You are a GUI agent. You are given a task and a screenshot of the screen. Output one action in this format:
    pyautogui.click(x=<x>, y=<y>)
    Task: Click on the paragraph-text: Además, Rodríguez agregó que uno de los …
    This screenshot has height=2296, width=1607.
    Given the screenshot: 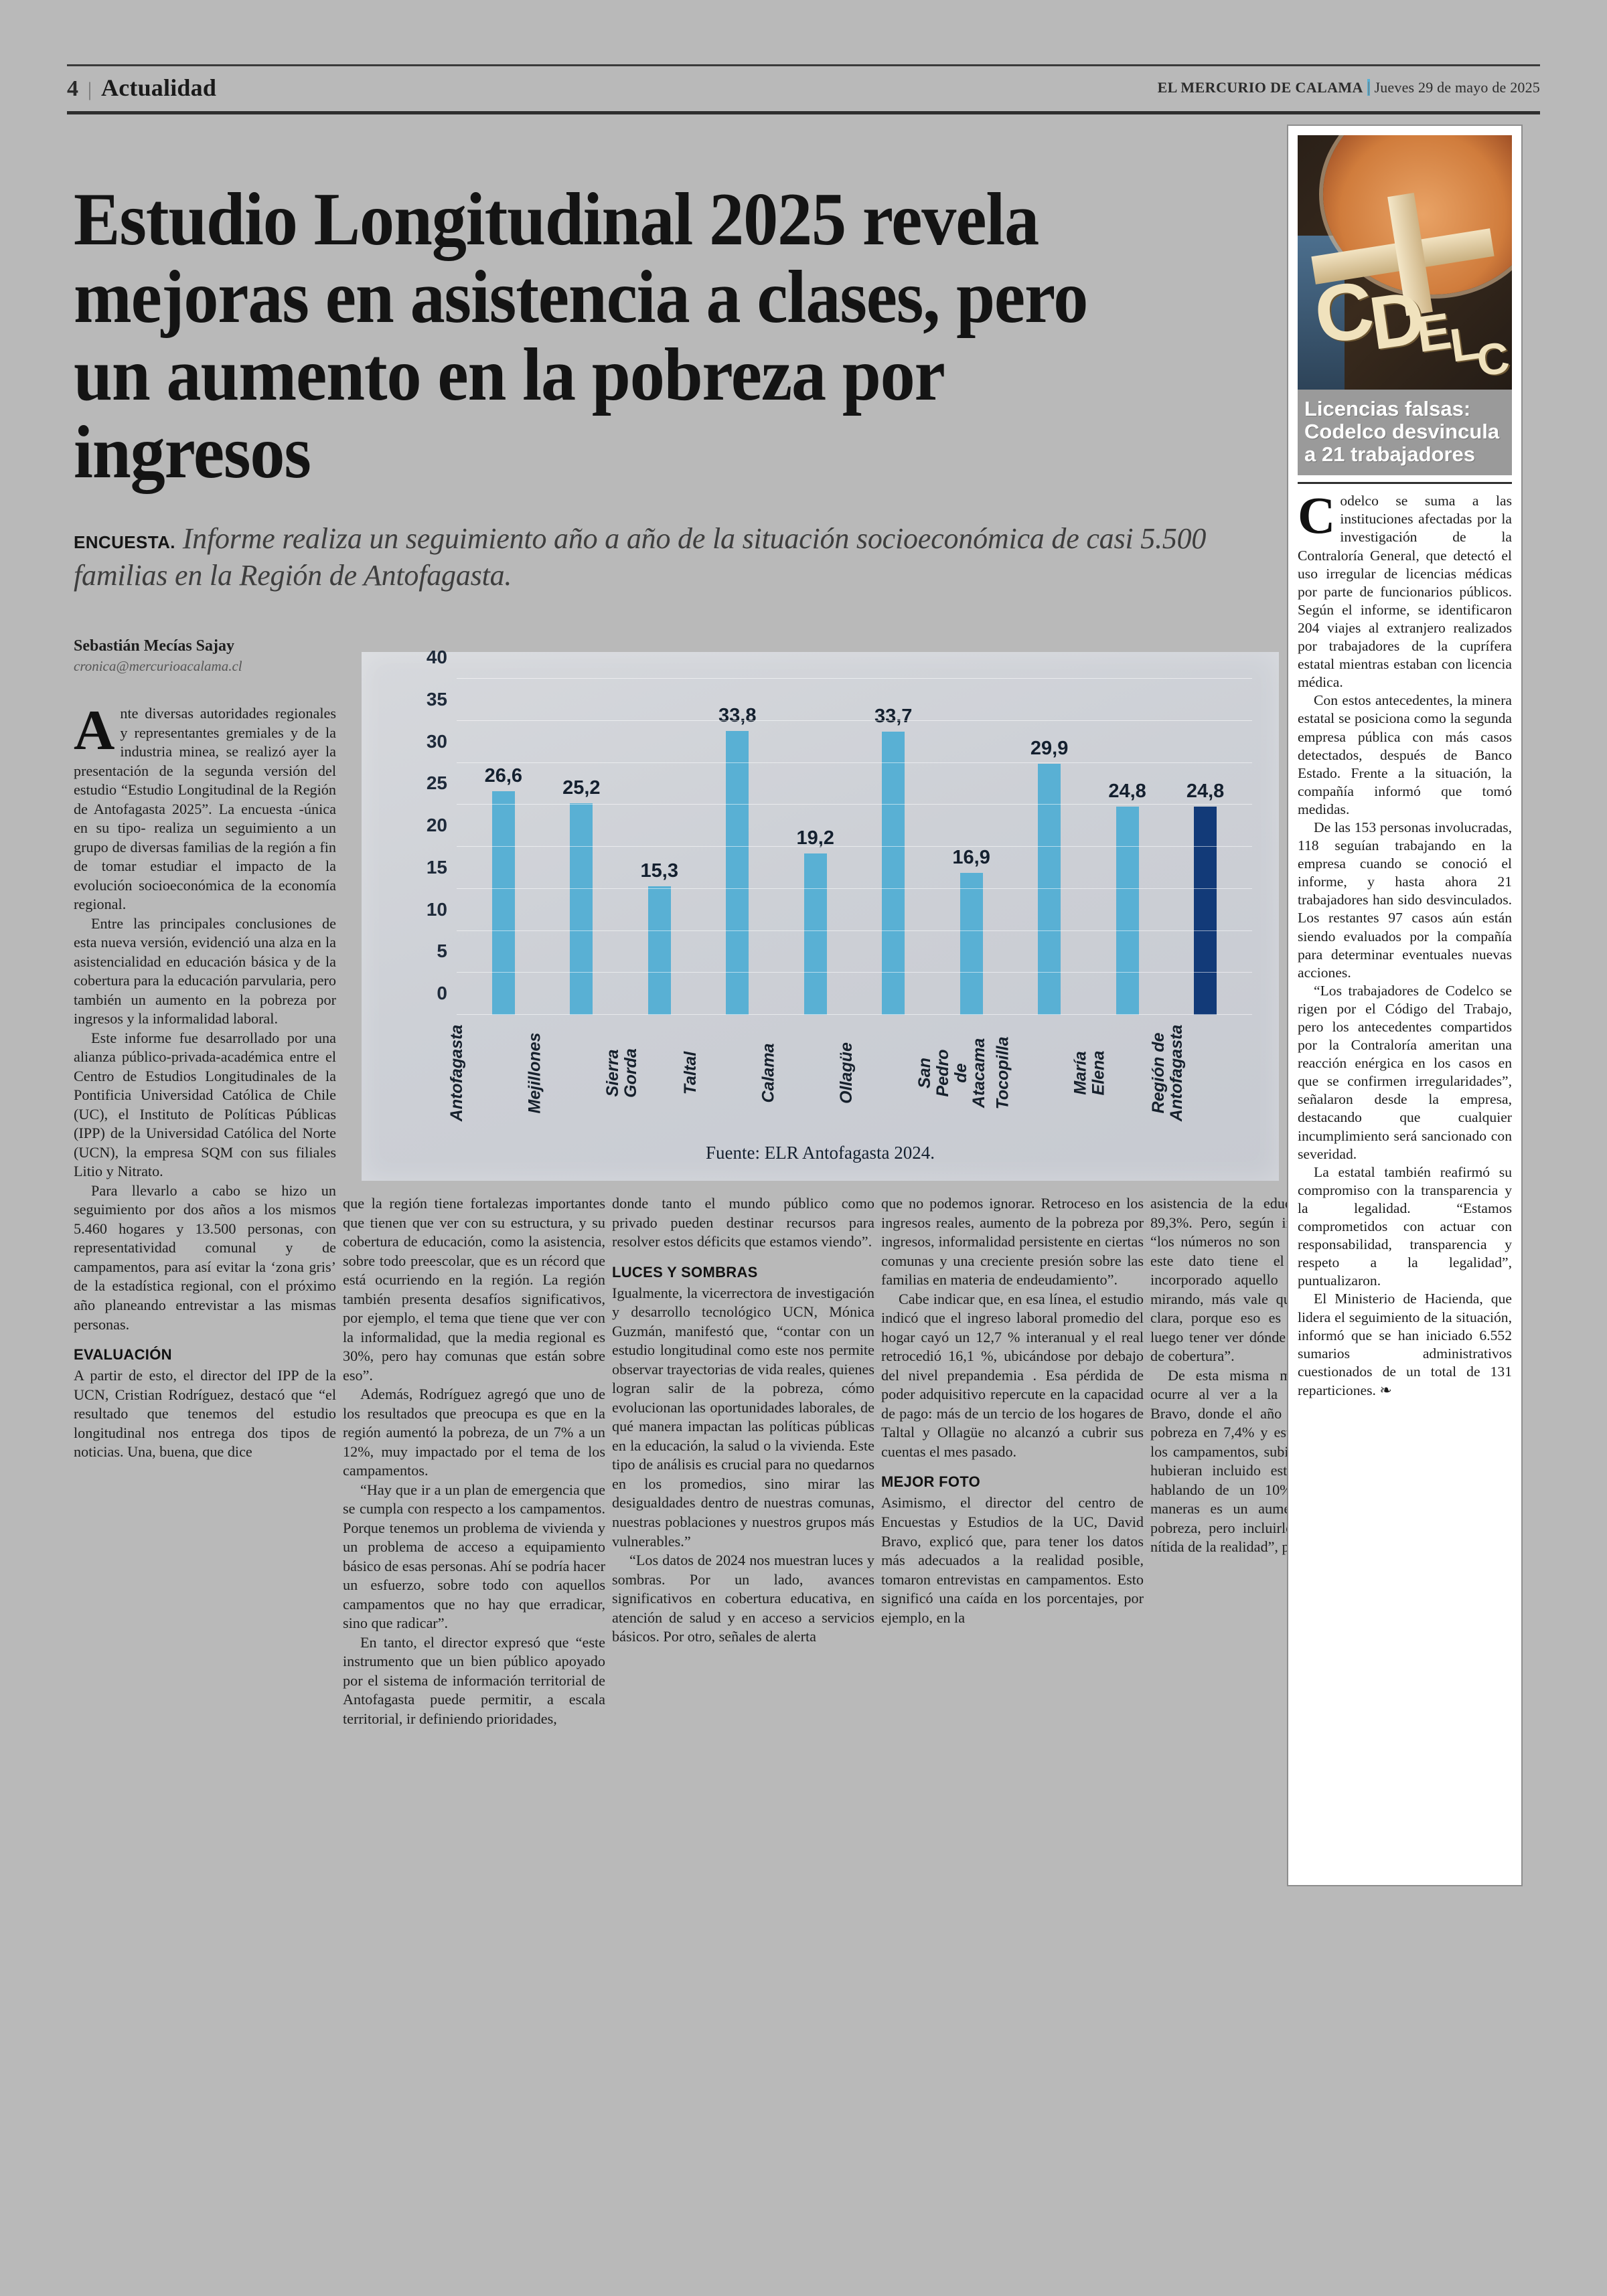 What is the action you would take?
    pyautogui.click(x=474, y=1433)
    